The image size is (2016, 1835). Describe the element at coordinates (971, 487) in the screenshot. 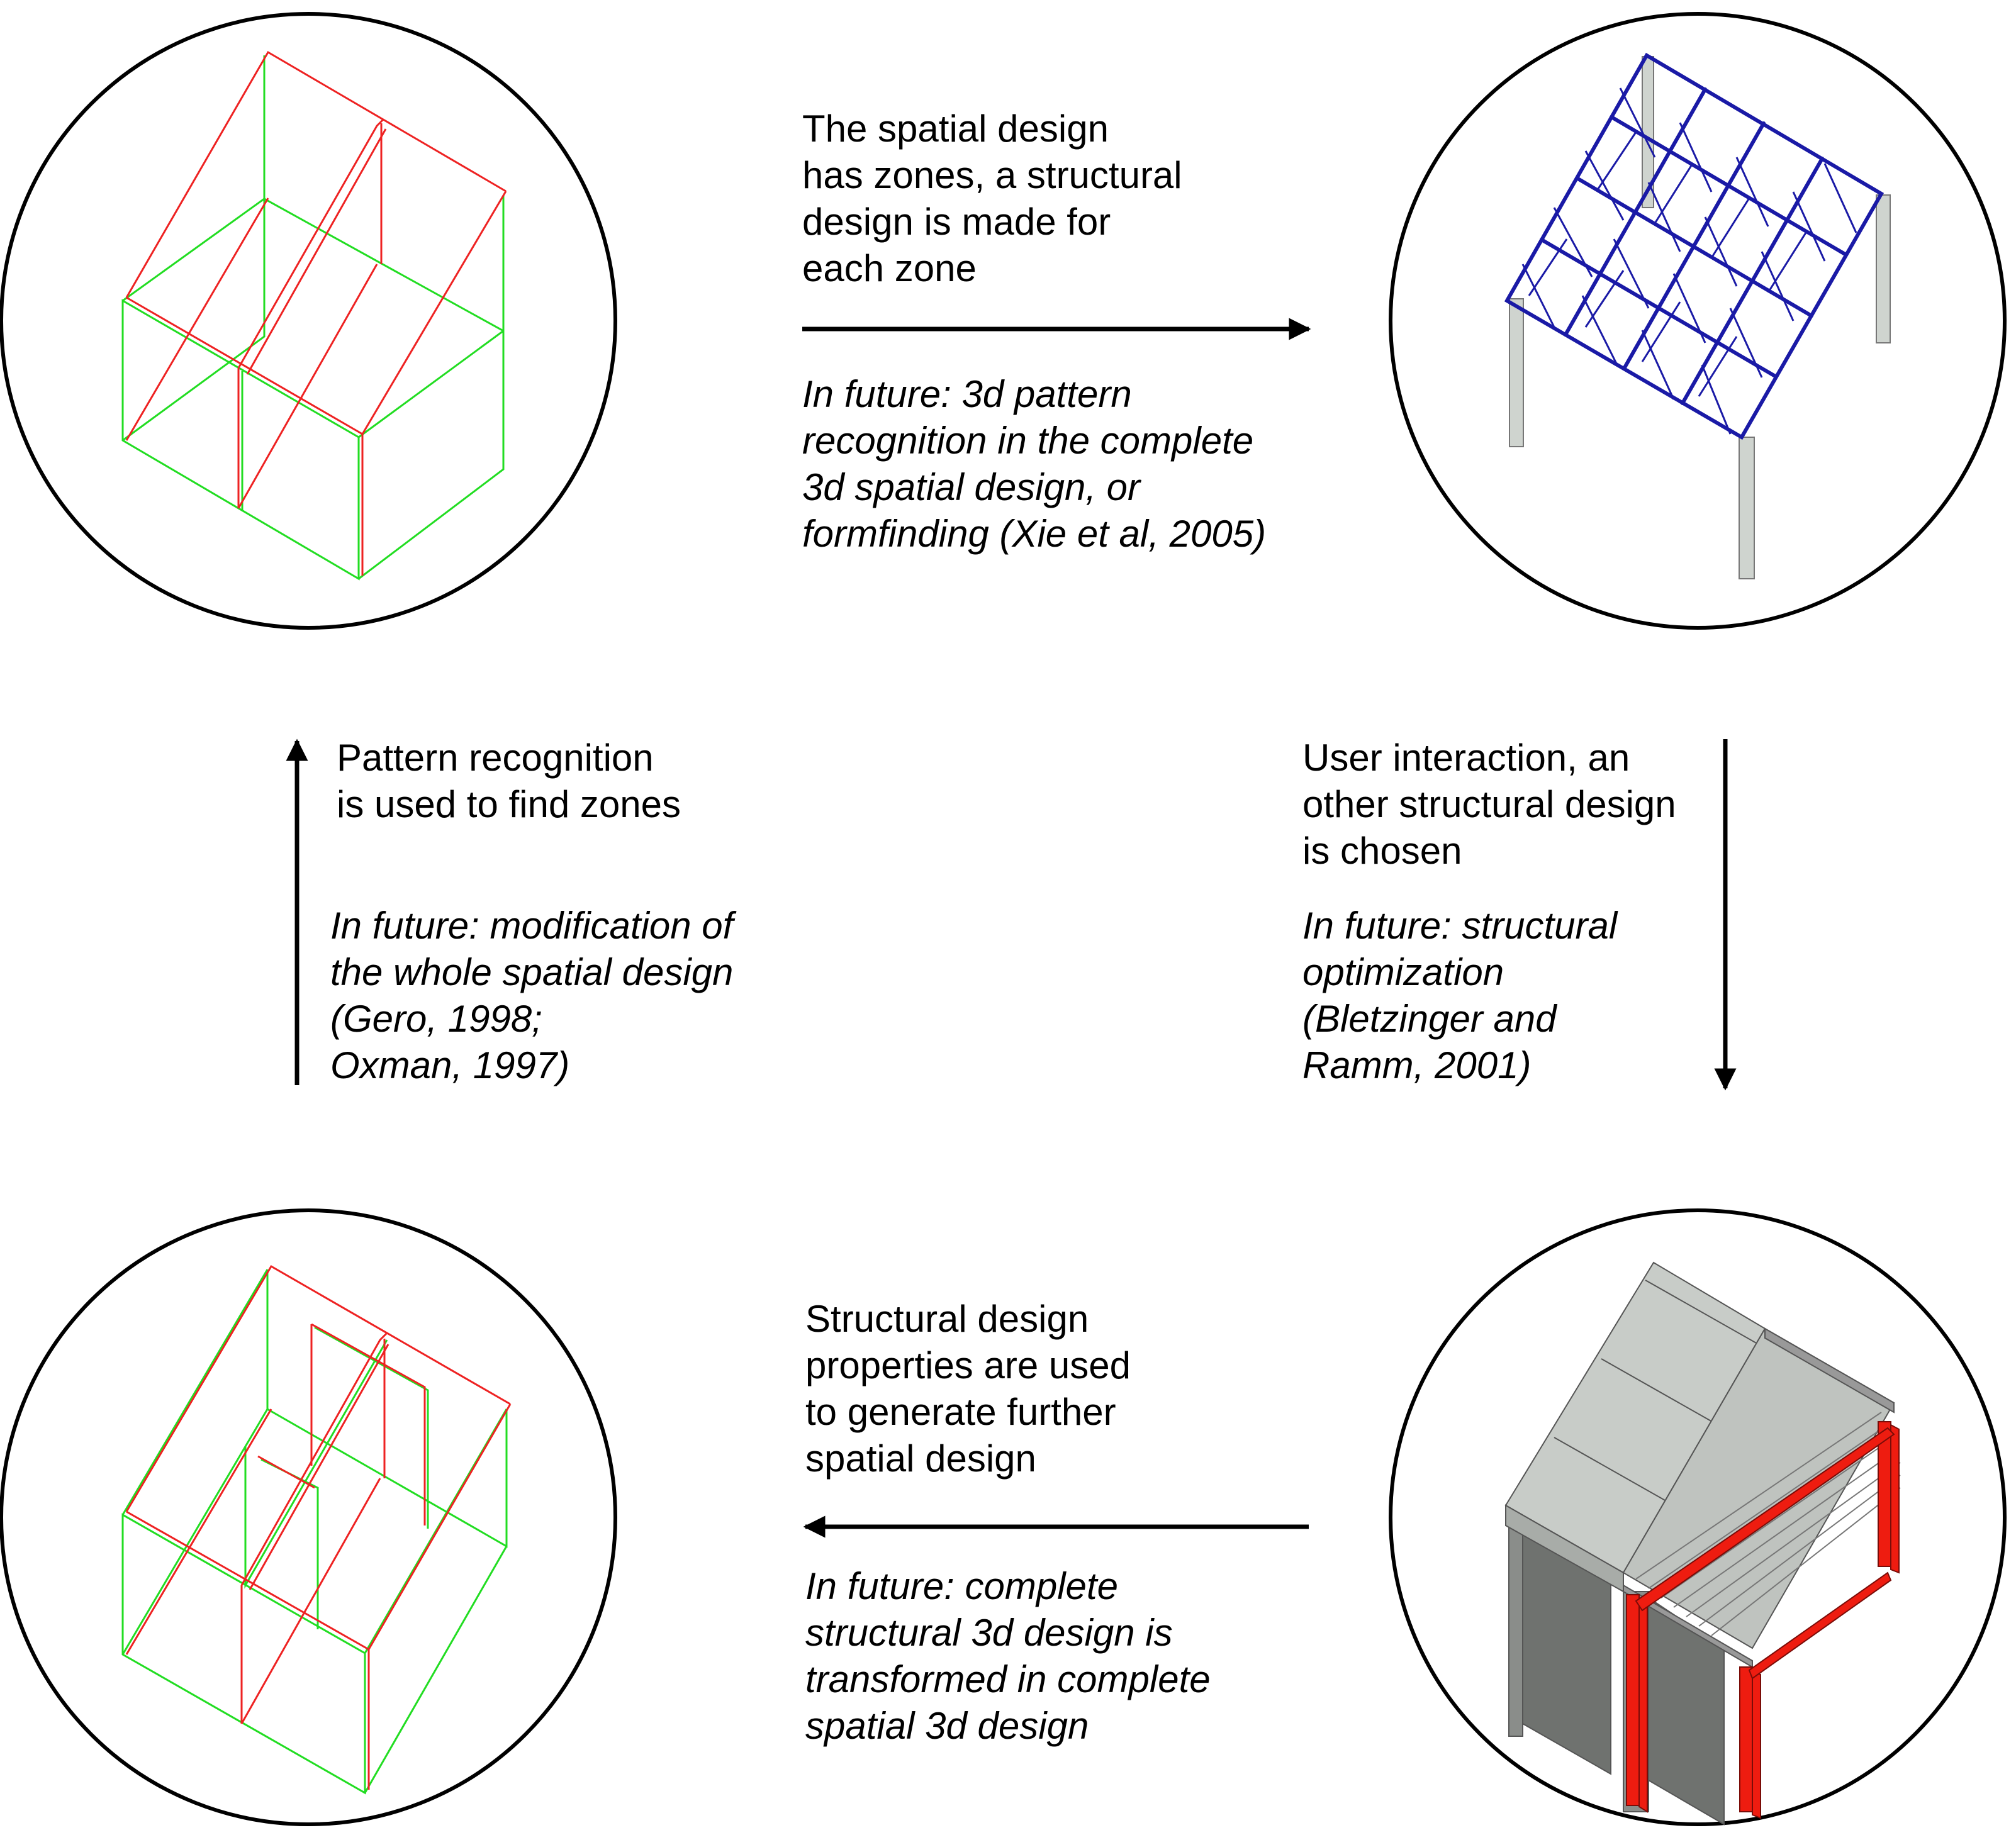

I see `top-future-line: 3d spatial design, or` at that location.